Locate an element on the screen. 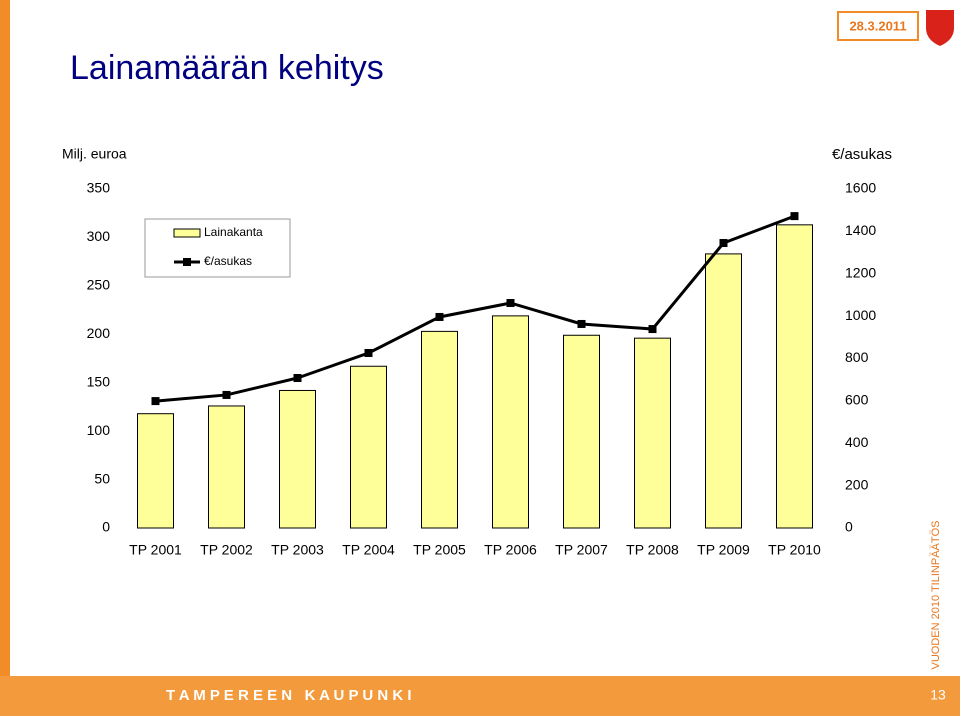  date: 28.3.2011 is located at coordinates (877, 25).